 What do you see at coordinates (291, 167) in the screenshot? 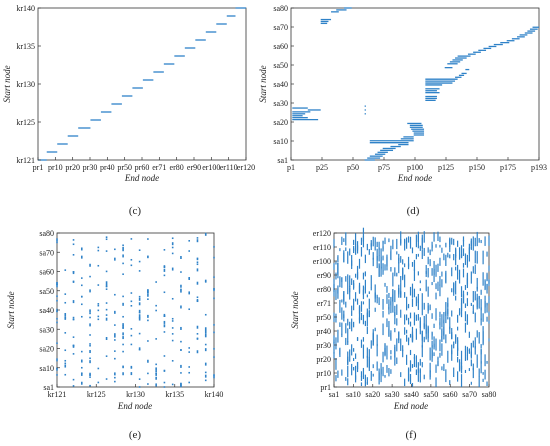
I see `x-tick-label: p1` at bounding box center [291, 167].